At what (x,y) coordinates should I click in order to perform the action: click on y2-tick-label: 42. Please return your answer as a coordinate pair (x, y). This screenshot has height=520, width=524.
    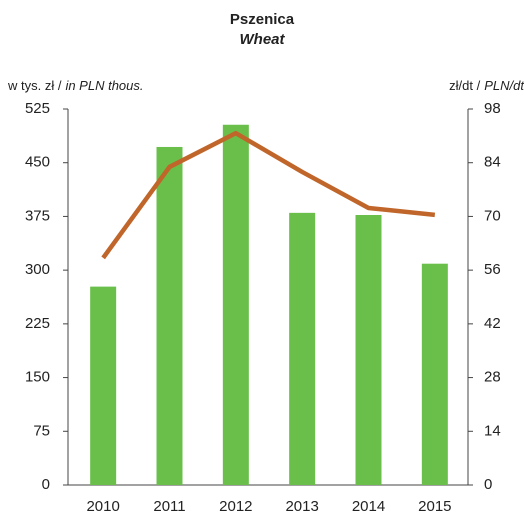
    Looking at the image, I should click on (492, 323).